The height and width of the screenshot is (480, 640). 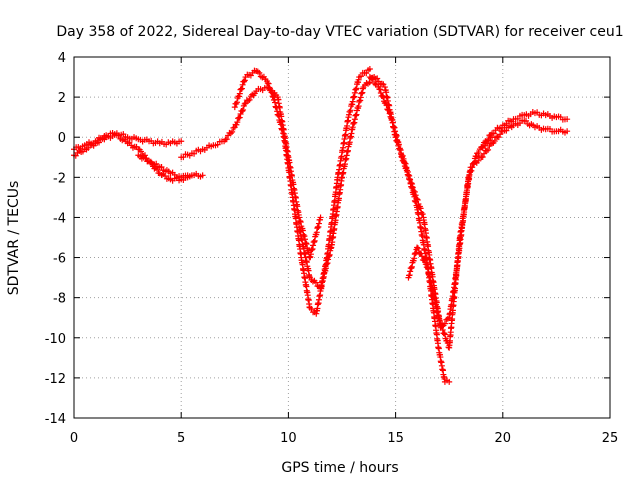 What do you see at coordinates (59, 299) in the screenshot?
I see `y-tick-label: -8` at bounding box center [59, 299].